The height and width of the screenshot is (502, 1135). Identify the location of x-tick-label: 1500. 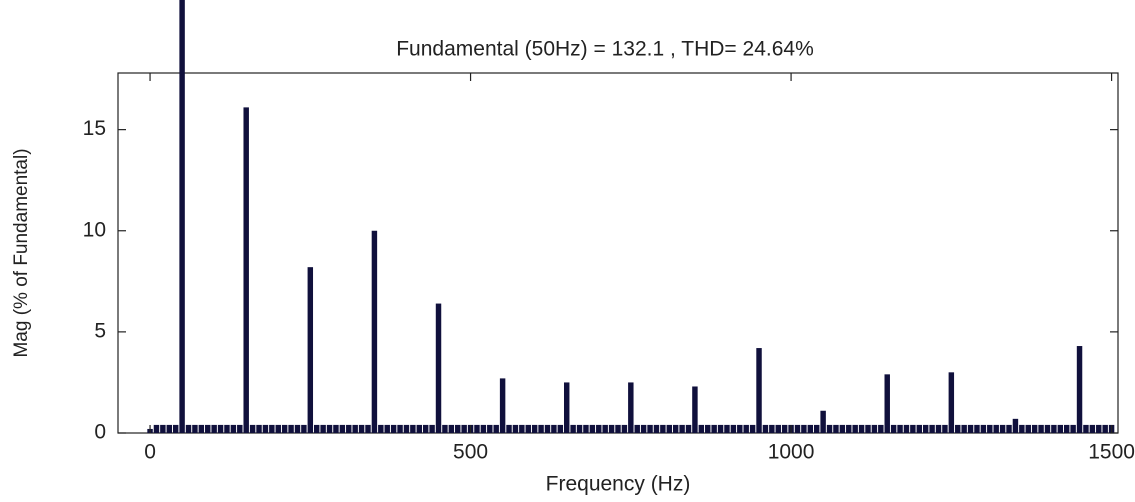
(1111, 452).